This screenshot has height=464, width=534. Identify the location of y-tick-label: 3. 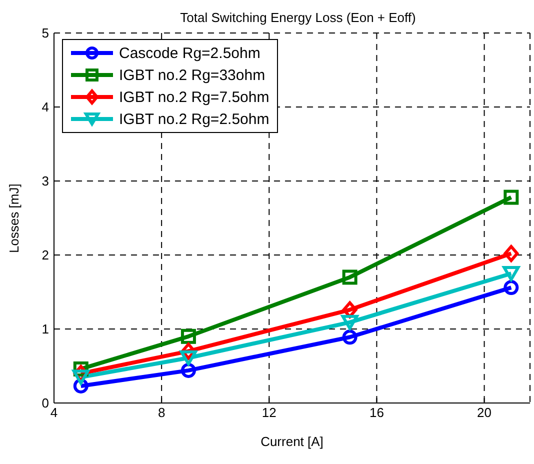
(45, 181).